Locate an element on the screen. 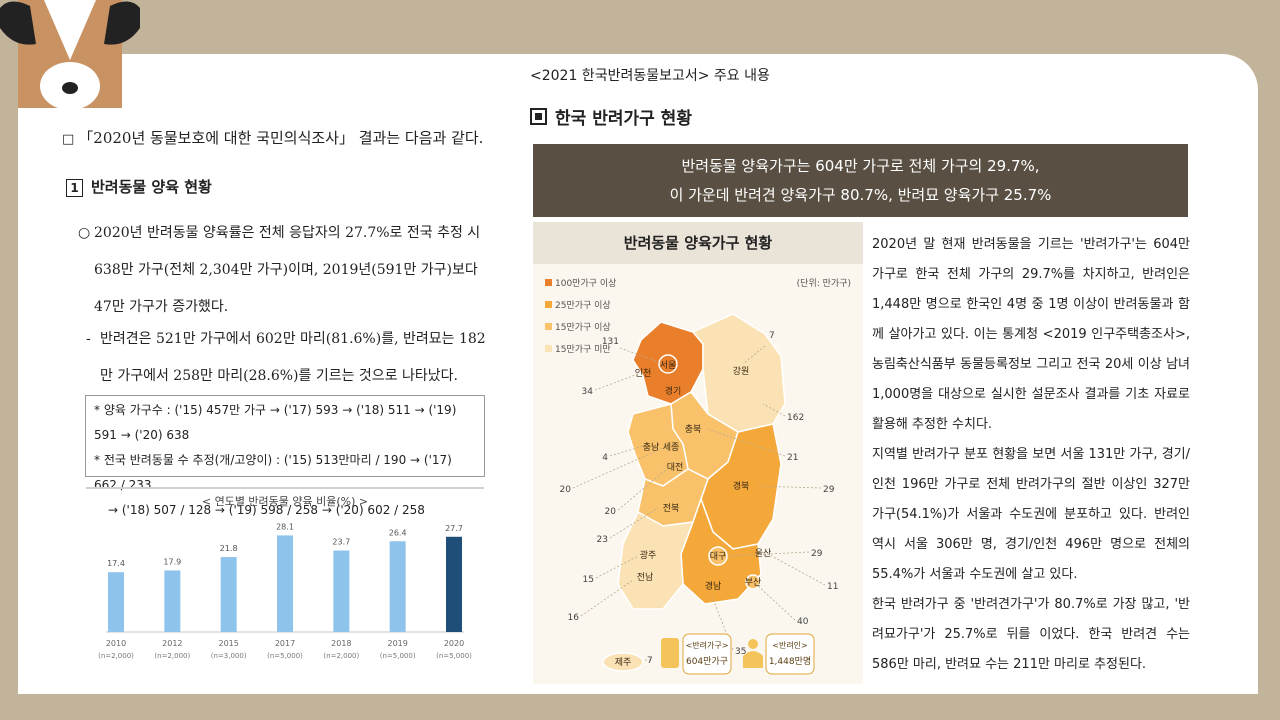  label-jeonbuk: 전북 is located at coordinates (671, 508).